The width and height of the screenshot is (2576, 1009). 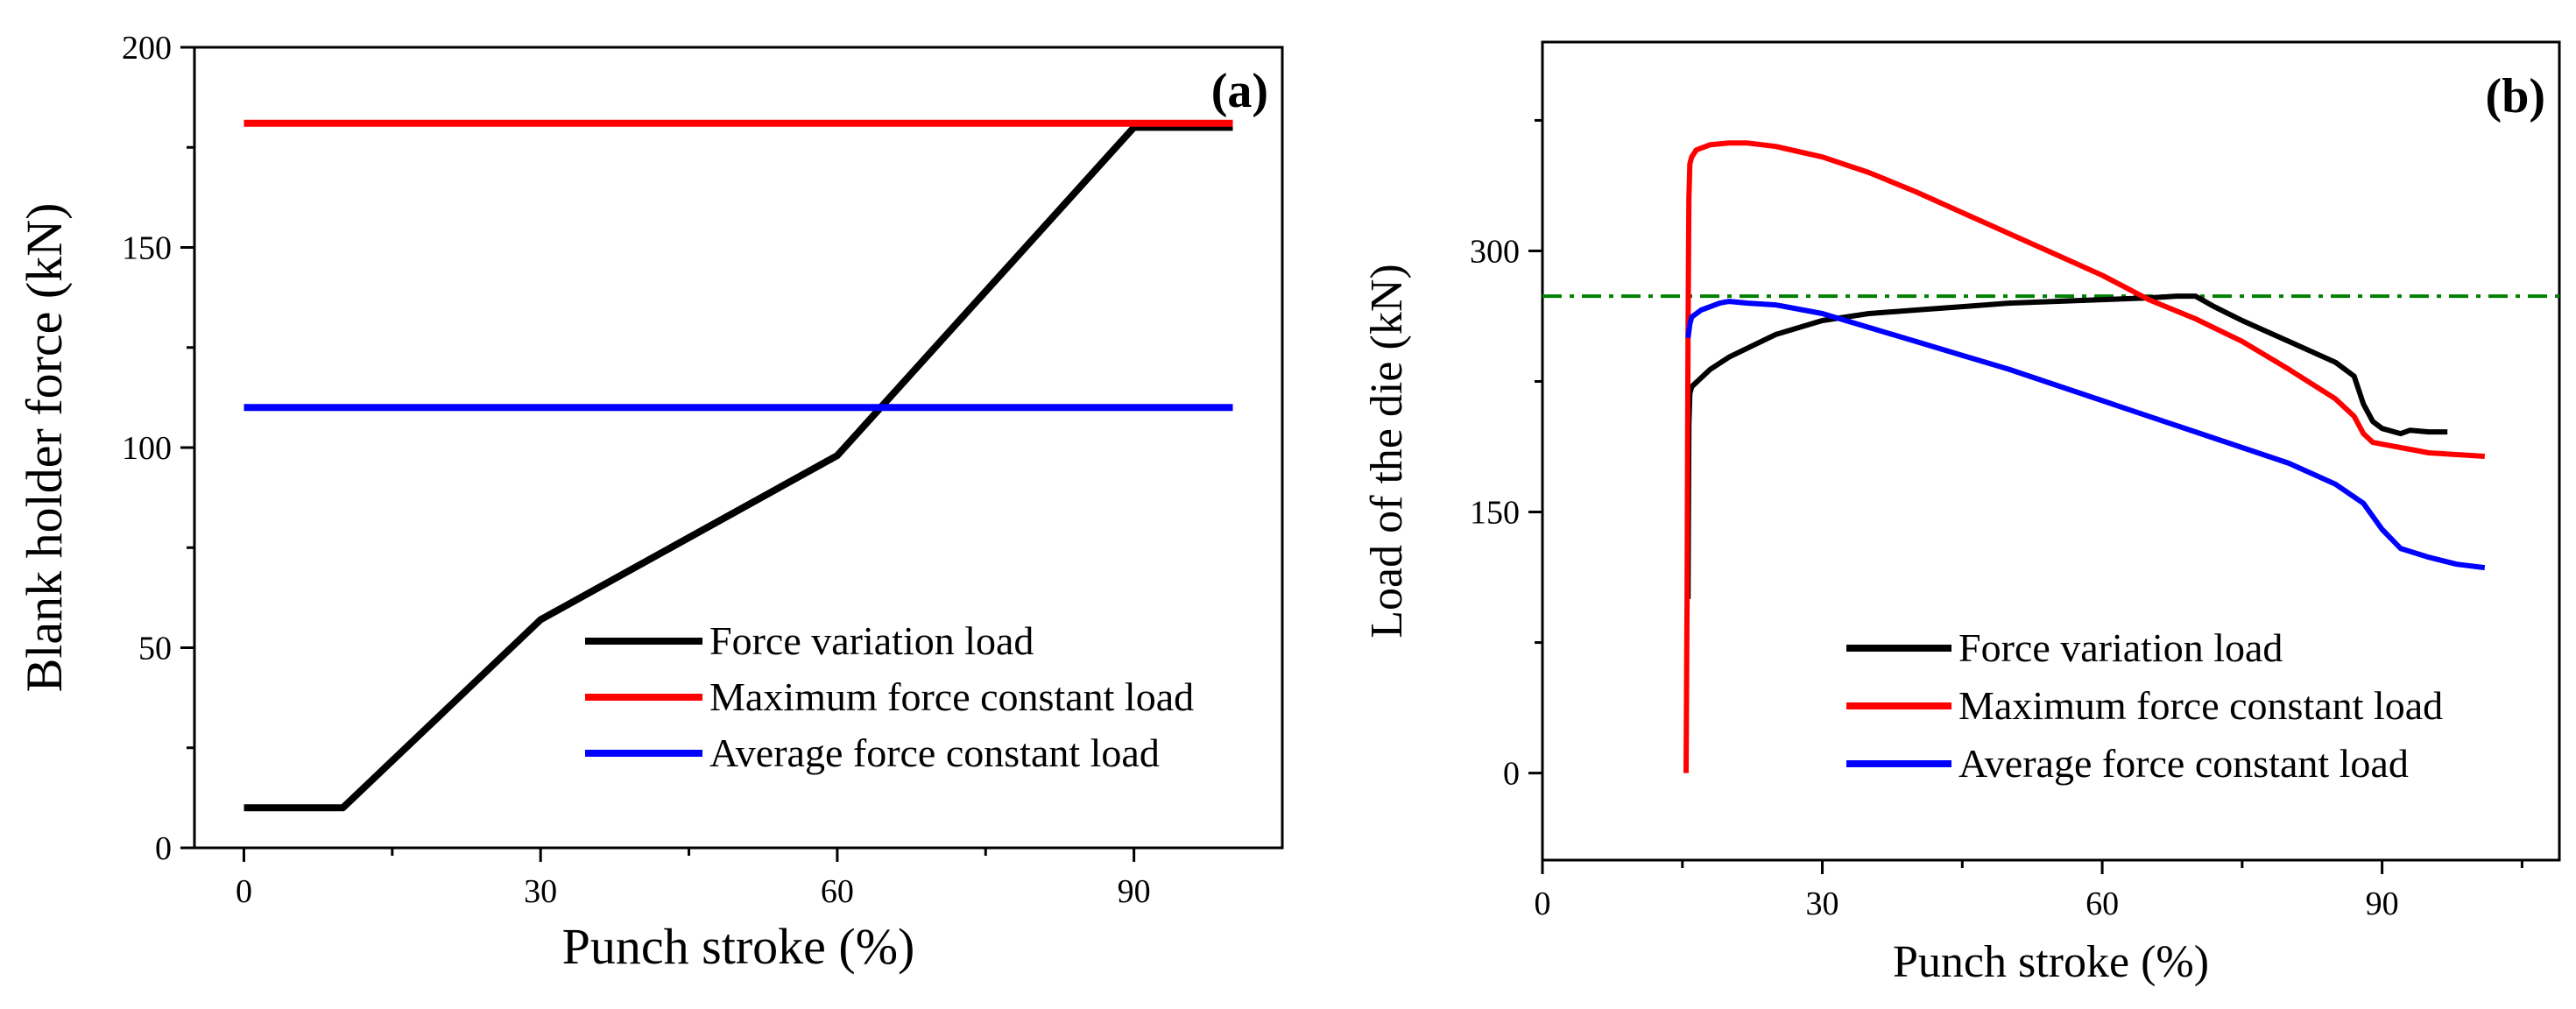 What do you see at coordinates (147, 48) in the screenshot?
I see `y-tick-label: 200` at bounding box center [147, 48].